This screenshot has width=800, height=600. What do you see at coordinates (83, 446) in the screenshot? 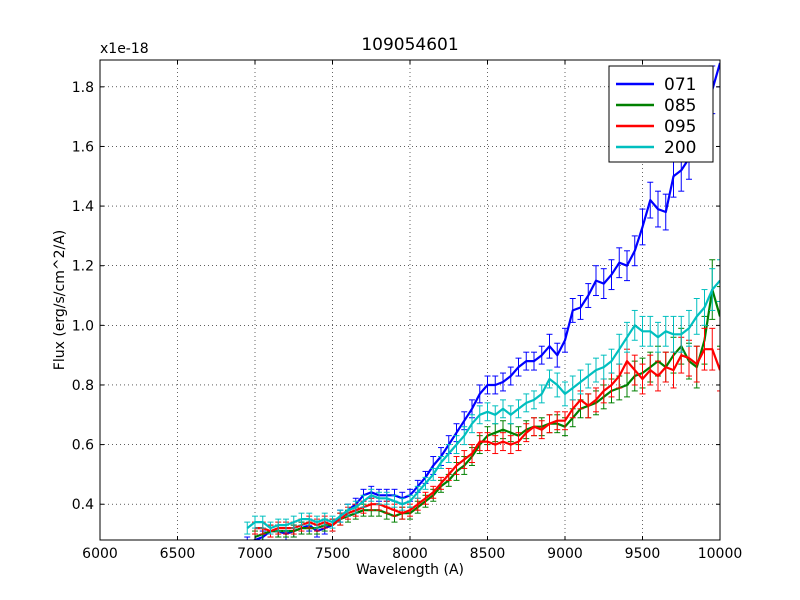
I see `y-tick-label: 0.6` at bounding box center [83, 446].